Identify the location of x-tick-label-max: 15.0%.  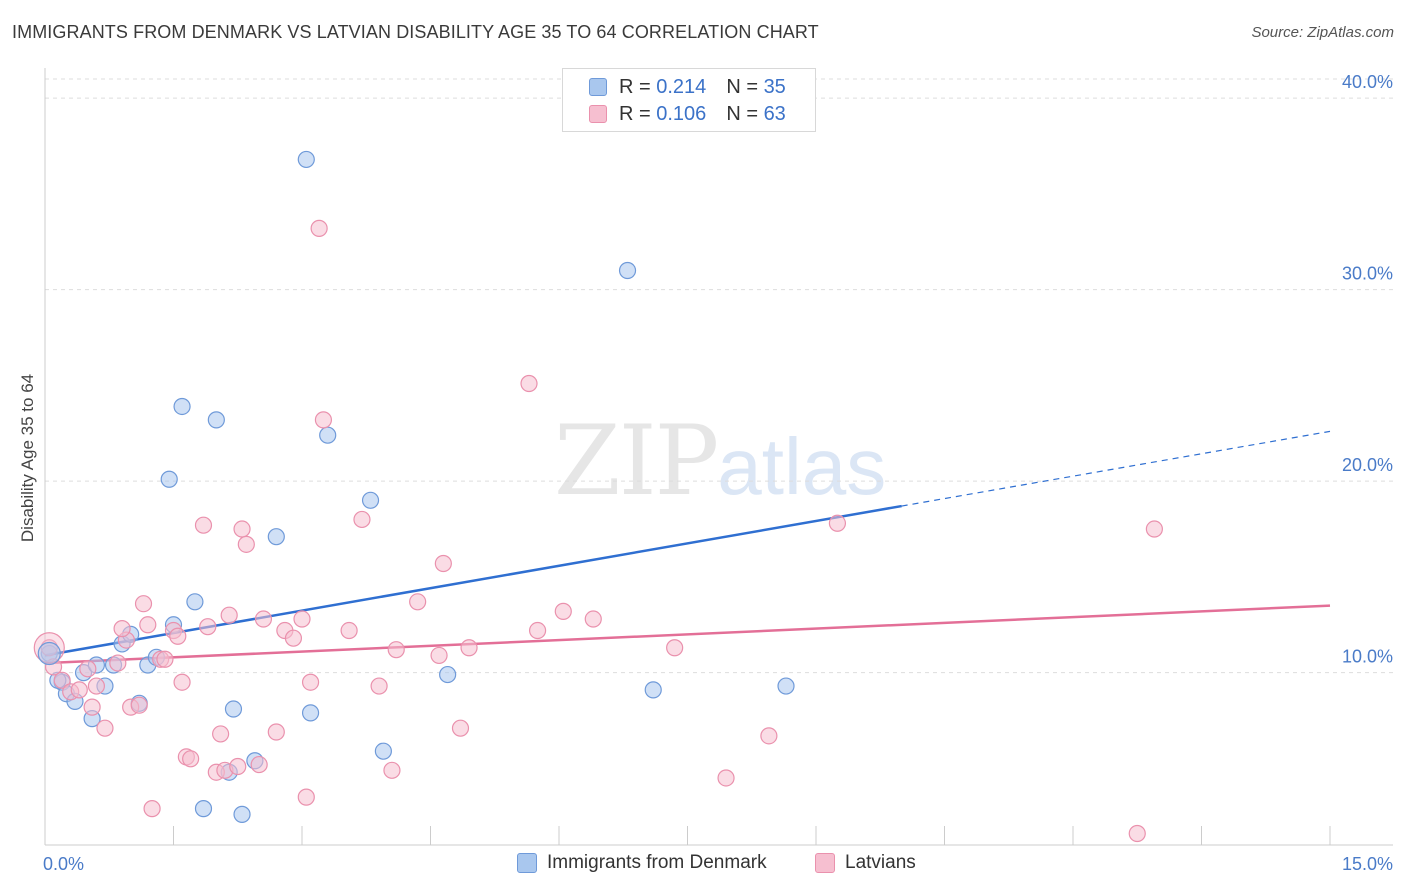
(1367, 864).